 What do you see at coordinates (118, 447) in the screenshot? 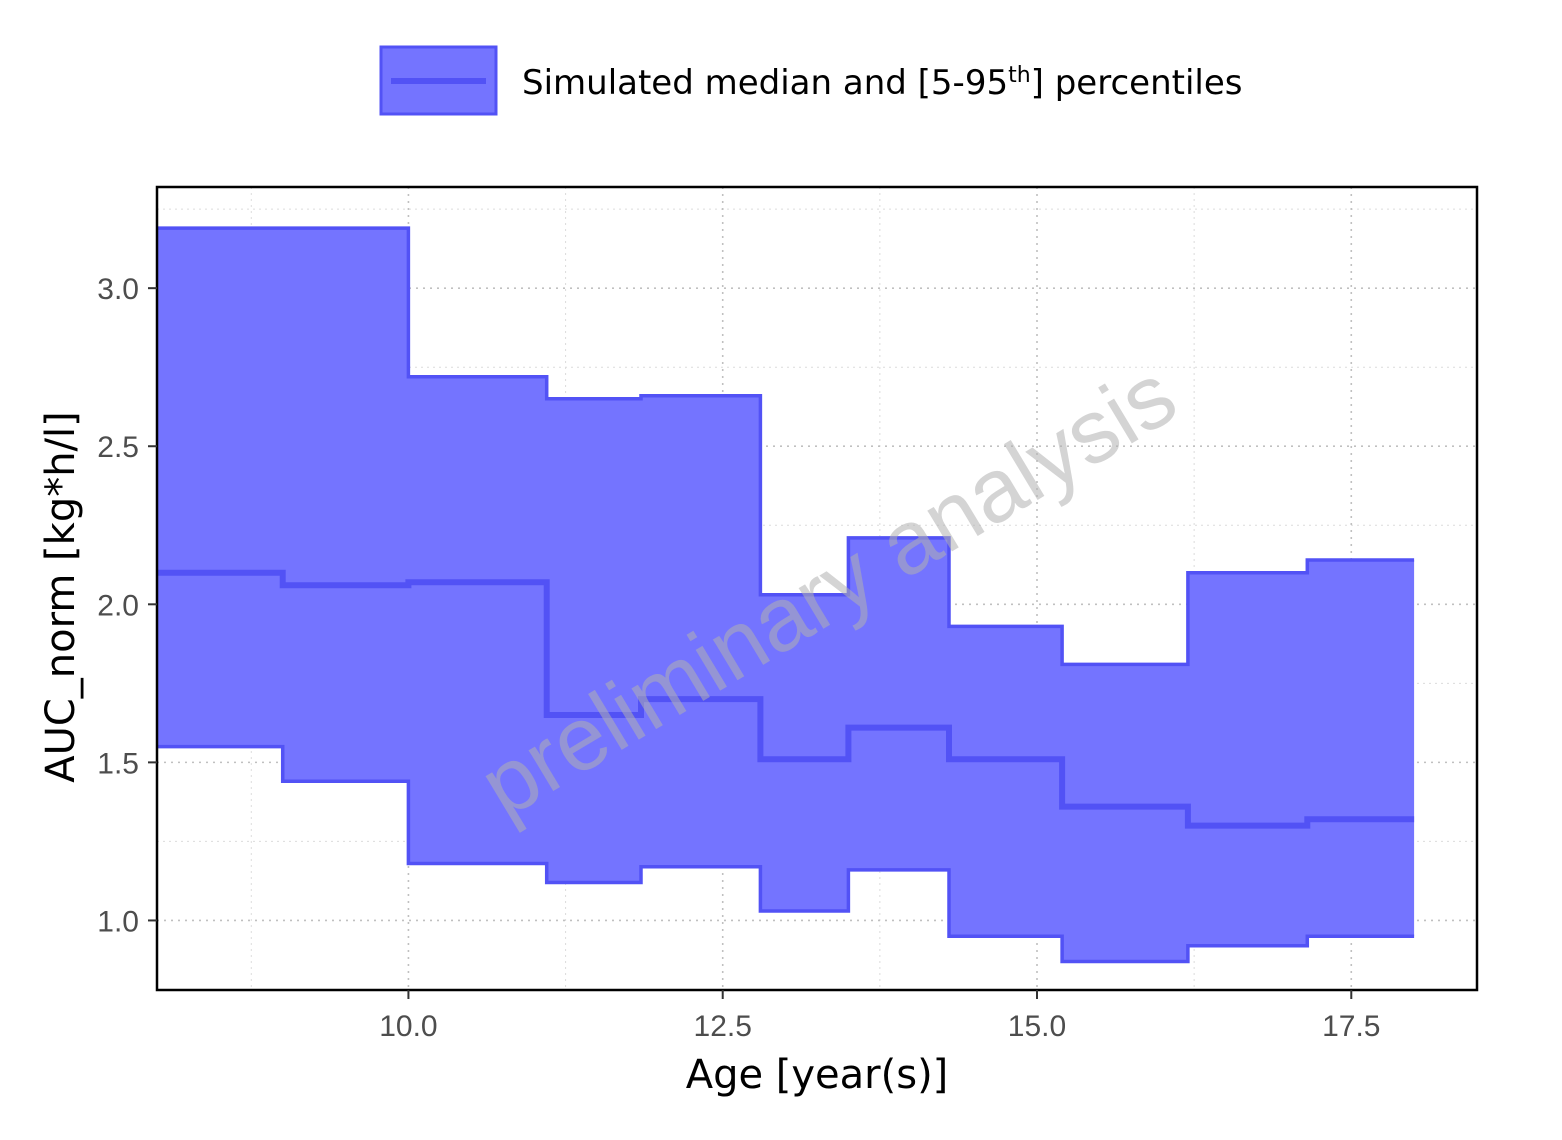
I see `y-tick-label: 2.5` at bounding box center [118, 447].